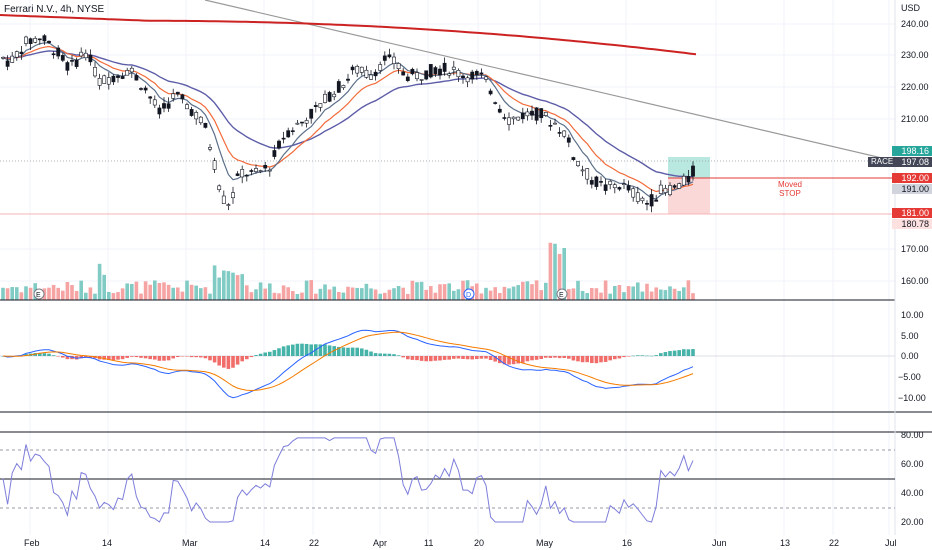  Describe the element at coordinates (911, 8) in the screenshot. I see `currency-label: USD` at that location.